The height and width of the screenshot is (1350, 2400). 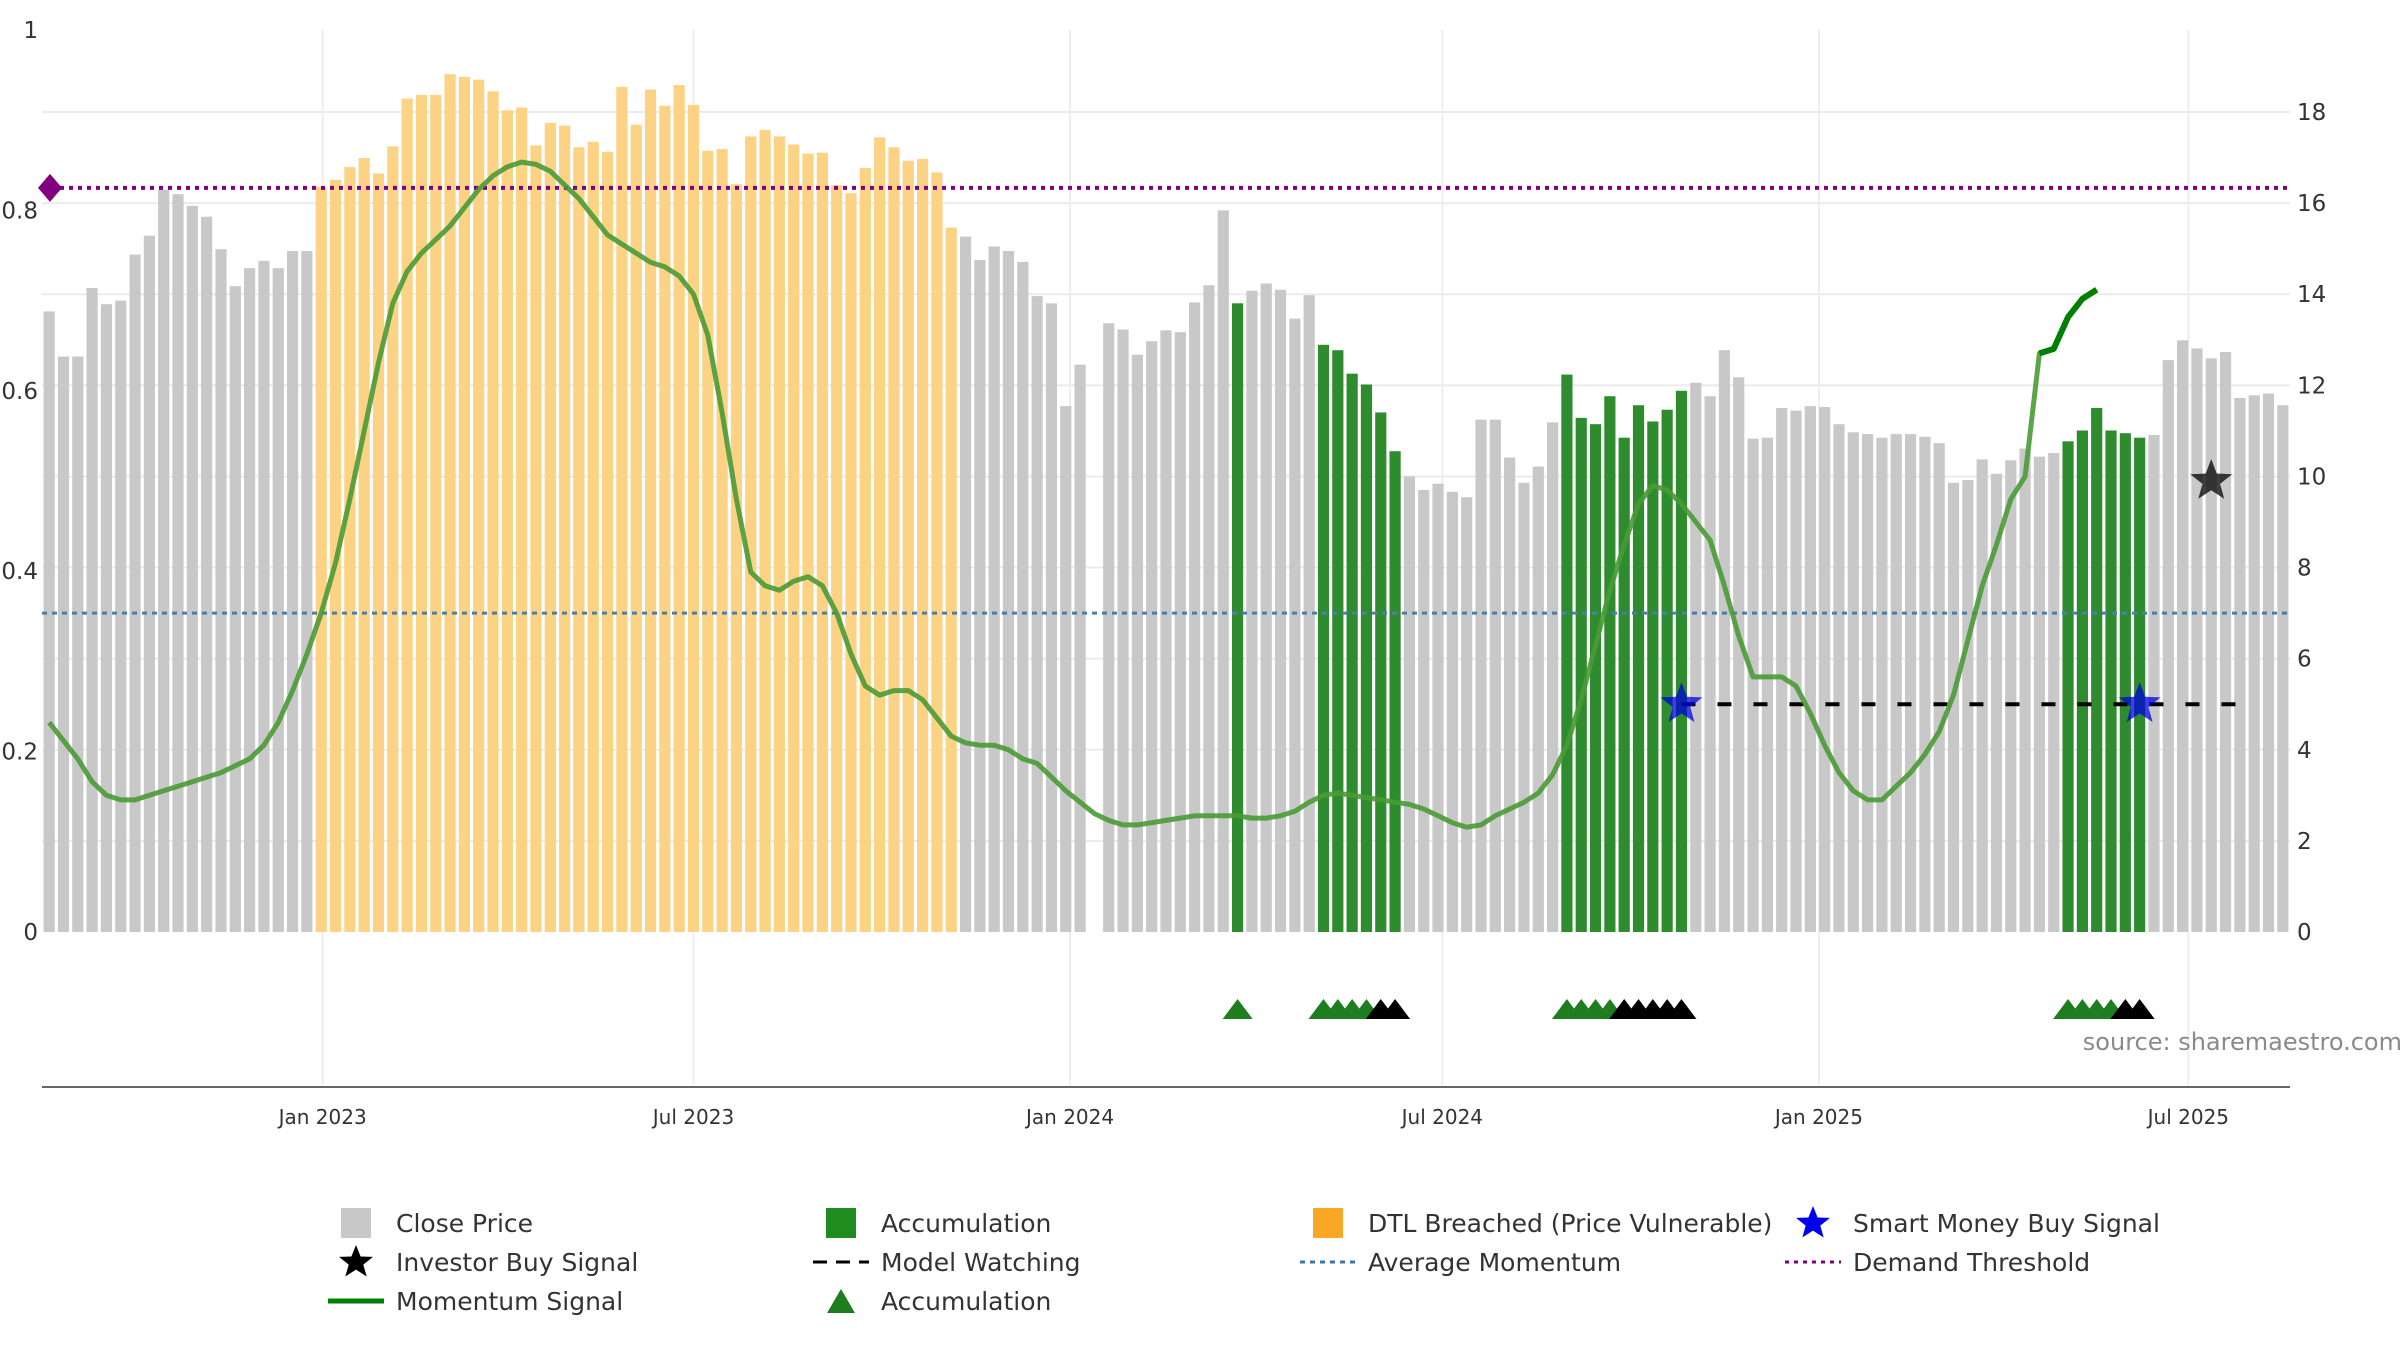 What do you see at coordinates (2311, 113) in the screenshot?
I see `right-tick-label: 18` at bounding box center [2311, 113].